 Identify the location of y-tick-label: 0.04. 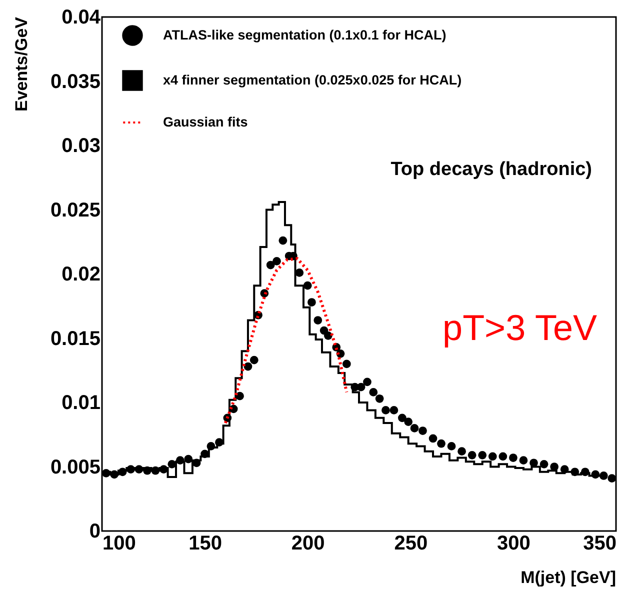
(82, 17).